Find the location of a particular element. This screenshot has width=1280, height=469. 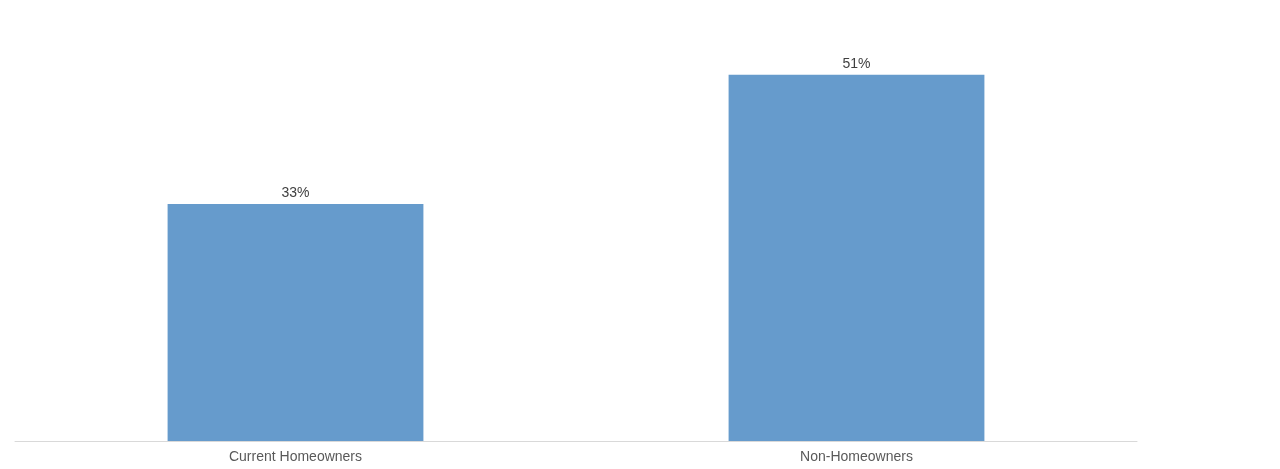

data-label: 51% is located at coordinates (856, 62).